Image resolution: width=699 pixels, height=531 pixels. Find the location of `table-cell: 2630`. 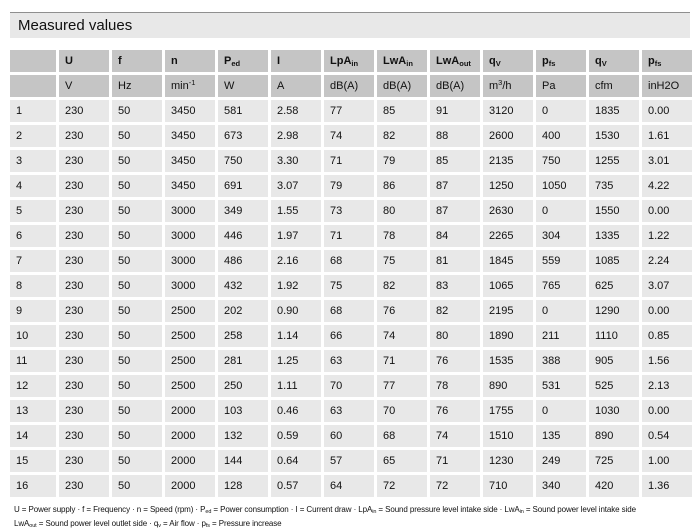

table-cell: 2630 is located at coordinates (508, 211).